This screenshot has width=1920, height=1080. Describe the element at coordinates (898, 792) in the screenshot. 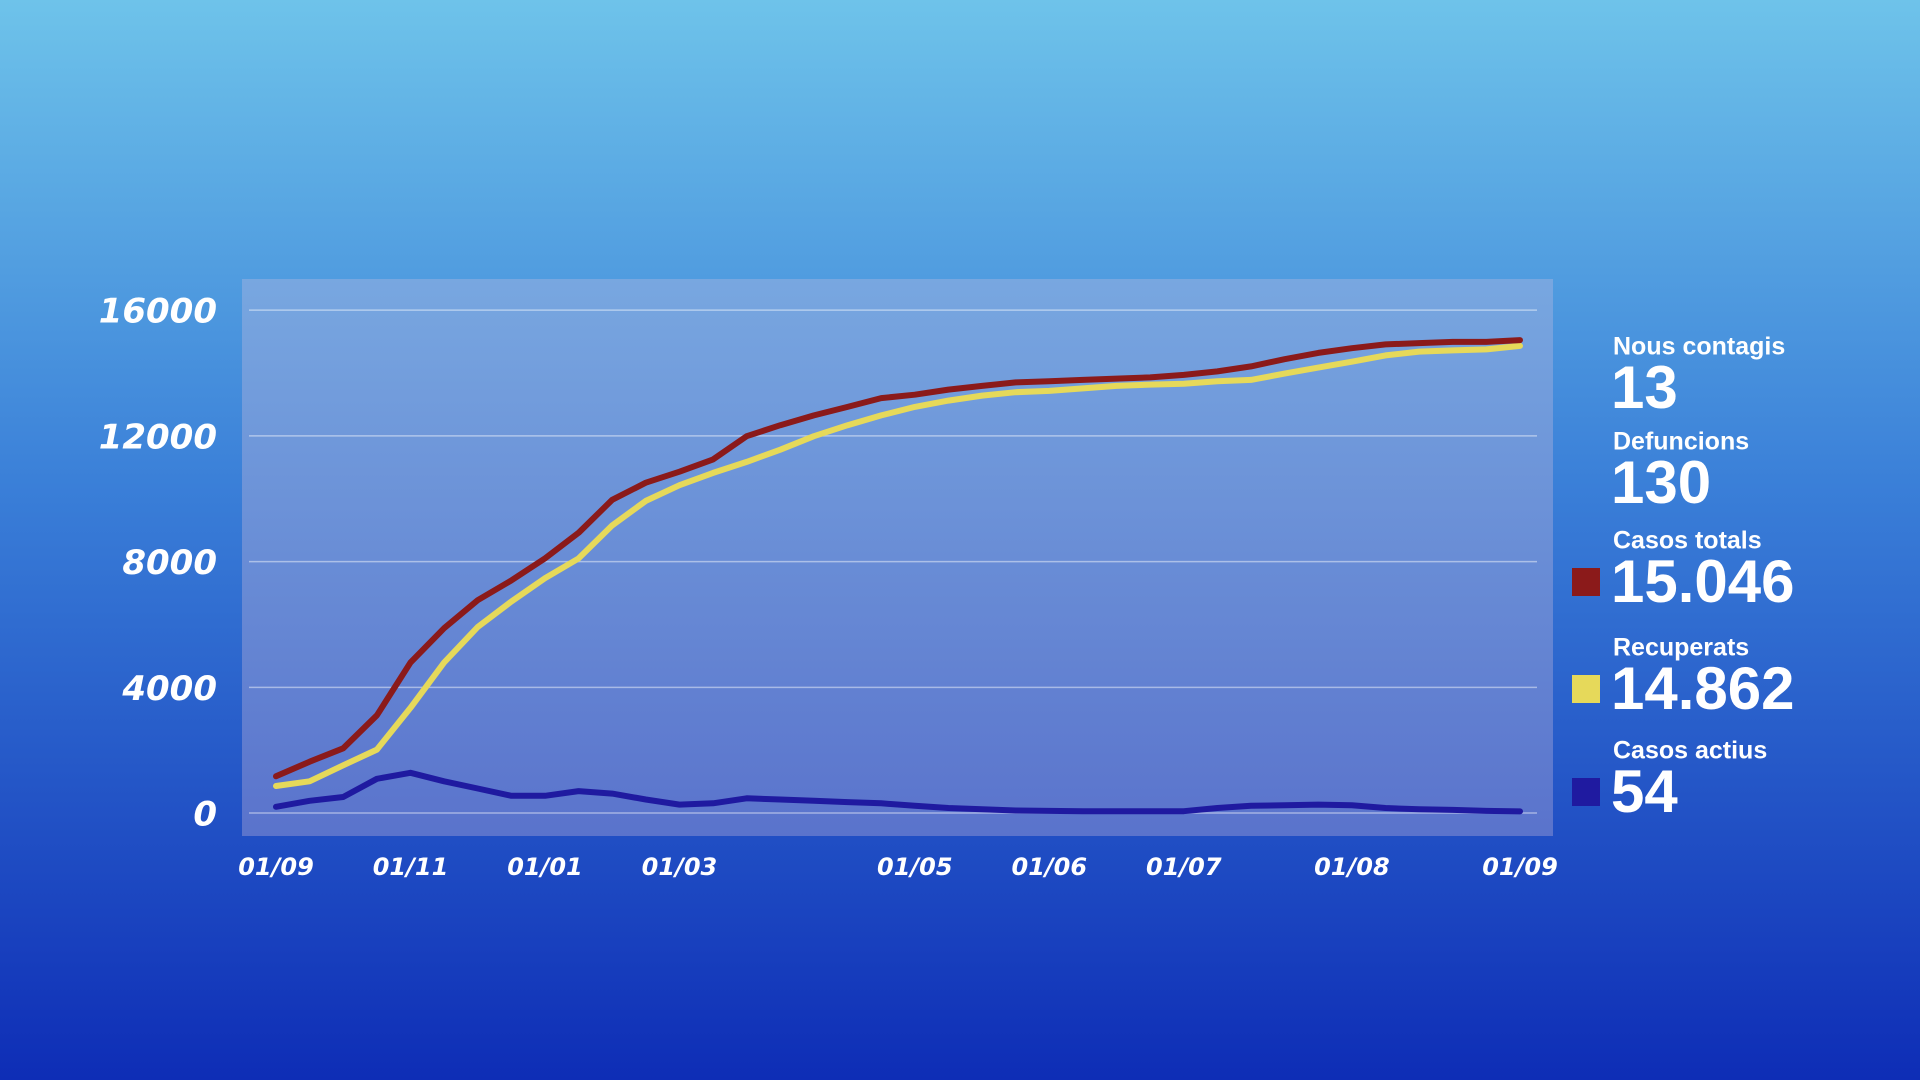

I see `series-line` at that location.